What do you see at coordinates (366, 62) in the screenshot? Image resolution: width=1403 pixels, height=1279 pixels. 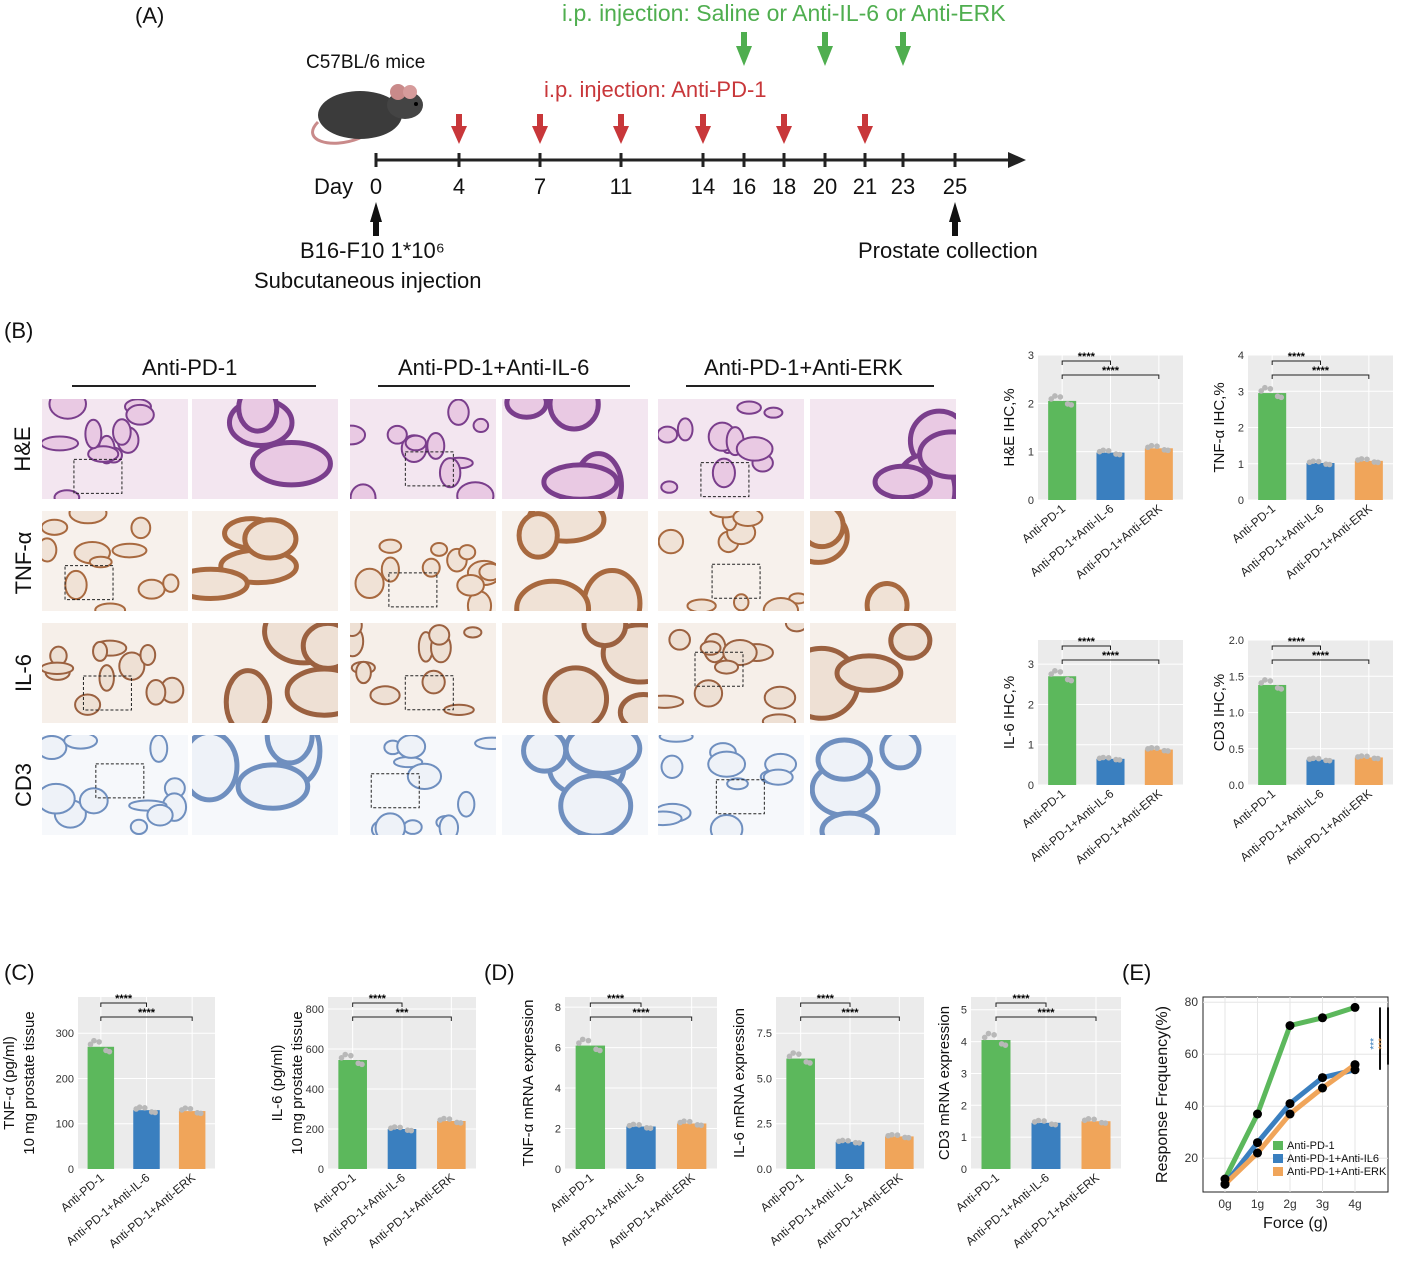 I see `mouse-label: C57BL/6 mice` at bounding box center [366, 62].